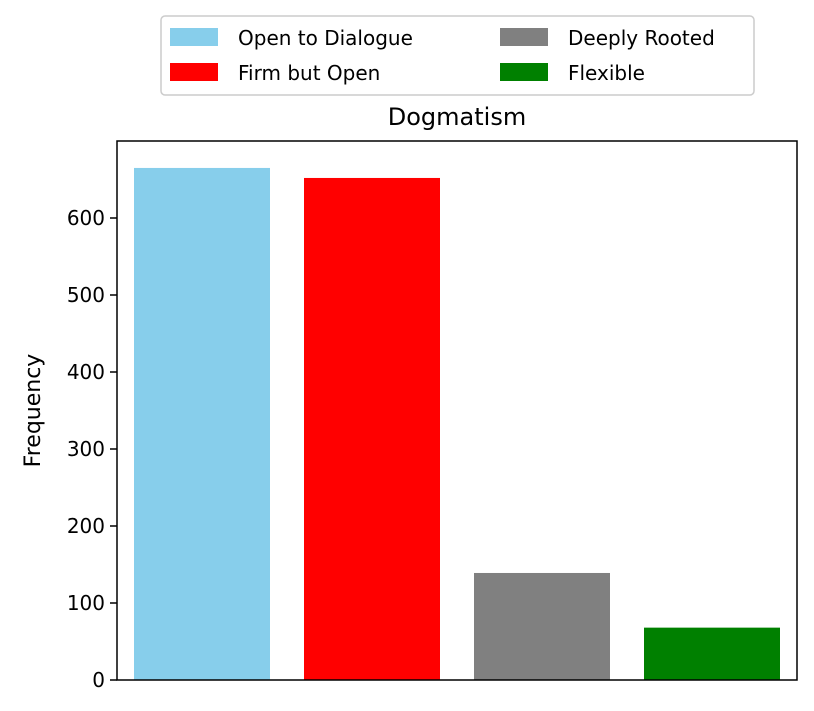 This screenshot has height=711, width=814. Describe the element at coordinates (606, 73) in the screenshot. I see `legend-label: Flexible` at that location.